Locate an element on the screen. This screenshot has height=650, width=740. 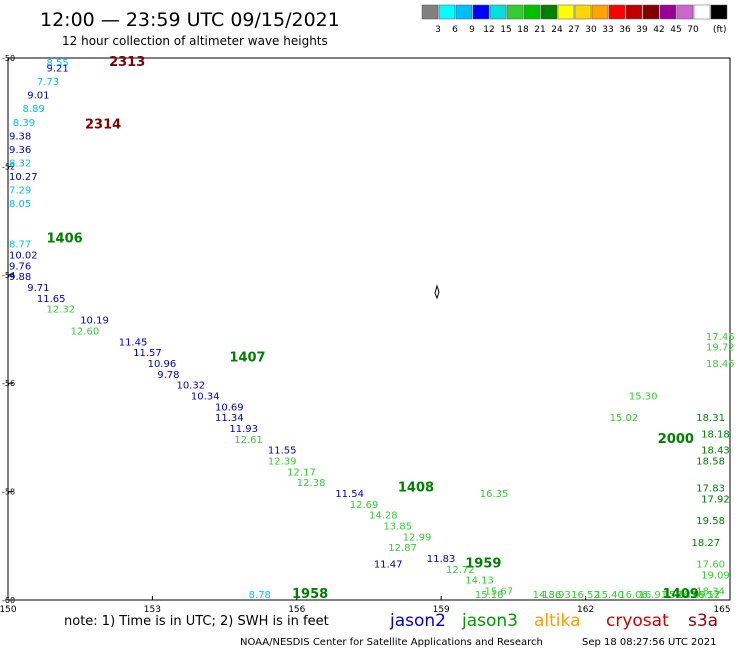
wave-height-reading: 12.32 is located at coordinates (61, 310).